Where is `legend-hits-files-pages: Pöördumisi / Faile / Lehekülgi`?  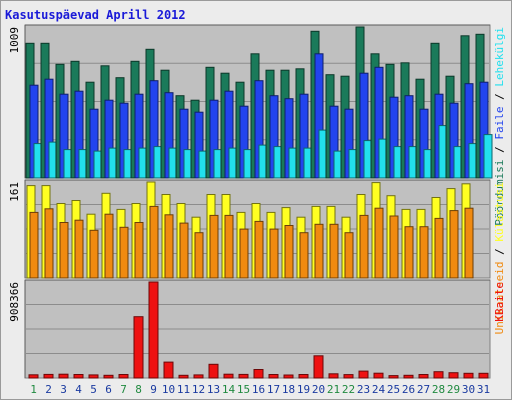 legend-hits-files-pages: Pöördumisi / Faile / Lehekülgi is located at coordinates (499, 126).